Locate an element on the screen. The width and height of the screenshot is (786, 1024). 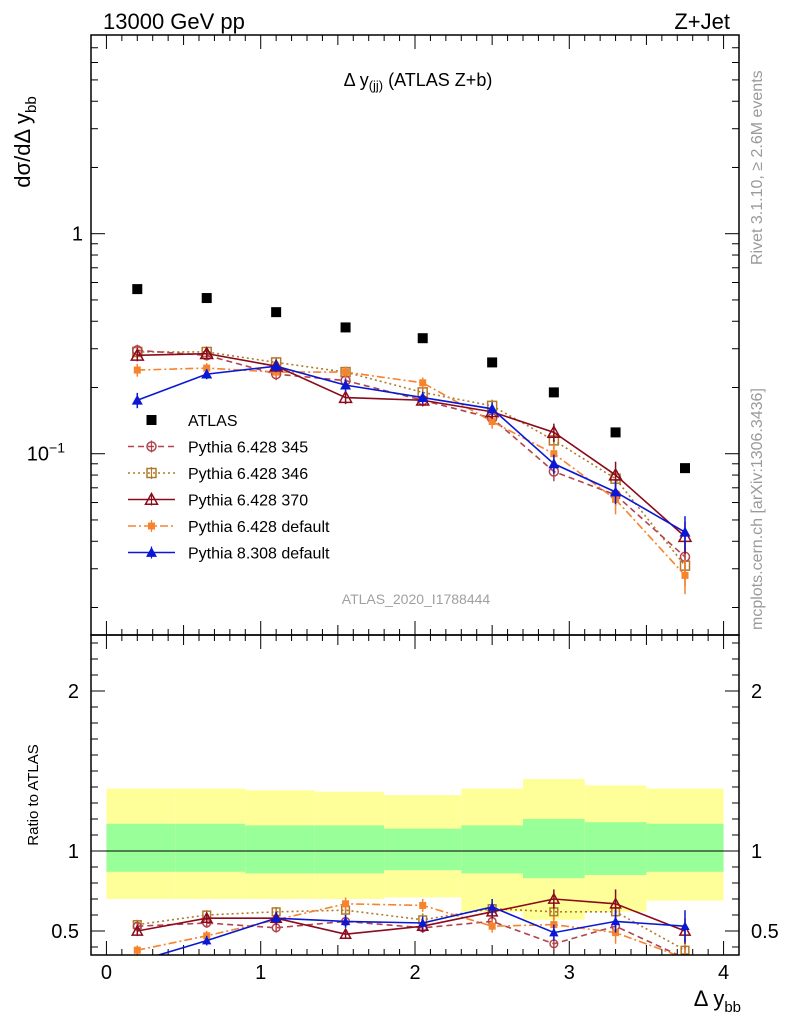
ratio-y-tick-label-left: 1 is located at coordinates (73, 852).